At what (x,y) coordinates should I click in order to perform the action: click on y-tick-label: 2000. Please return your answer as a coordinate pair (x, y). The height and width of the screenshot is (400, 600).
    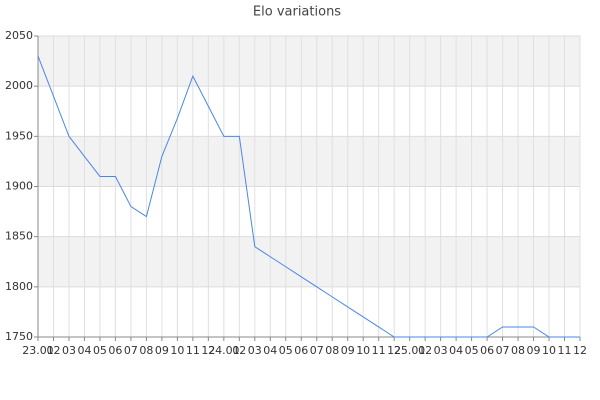
    Looking at the image, I should click on (19, 85).